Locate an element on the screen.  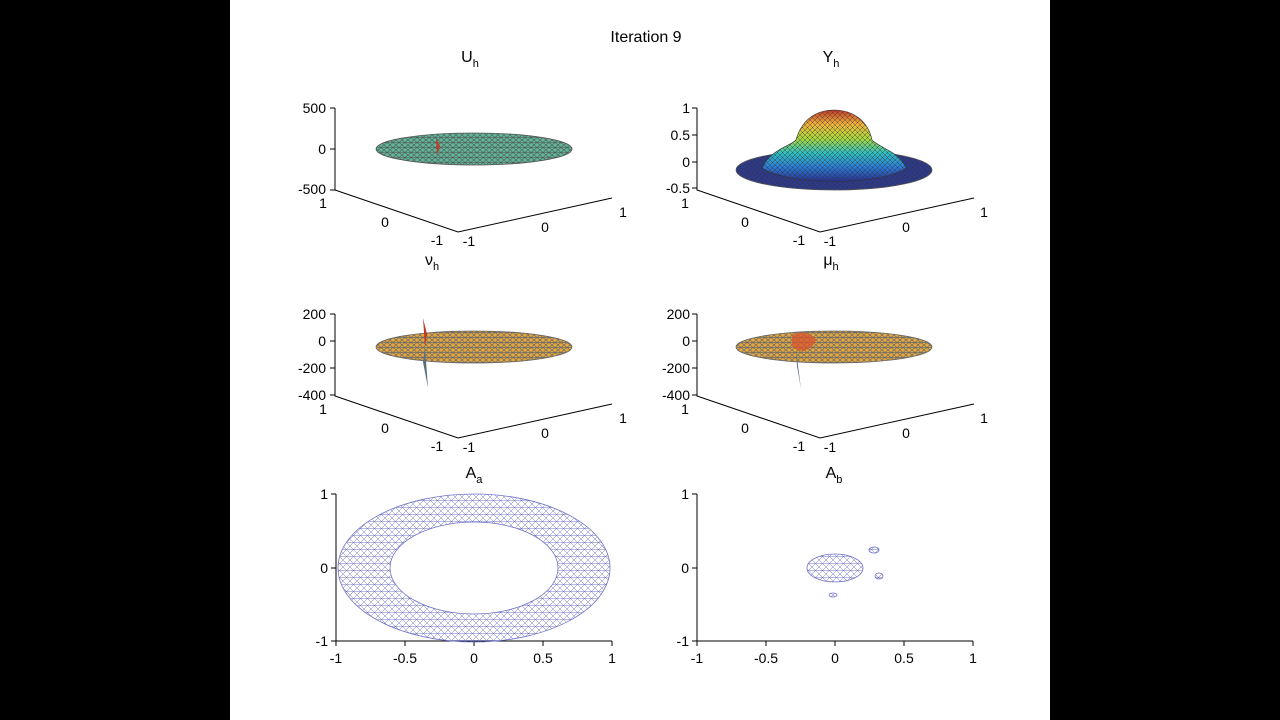
x-tick: 0.5 is located at coordinates (543, 658).